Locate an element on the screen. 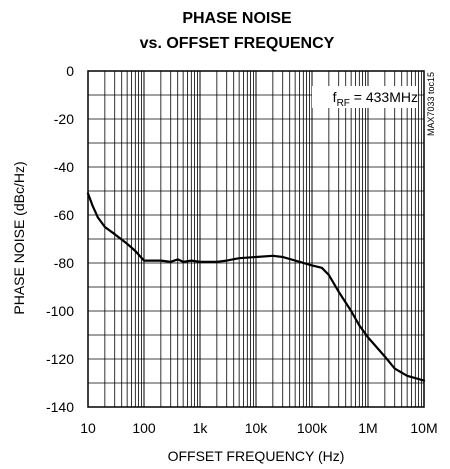 This screenshot has height=469, width=450. x-tick-label: 100 is located at coordinates (144, 428).